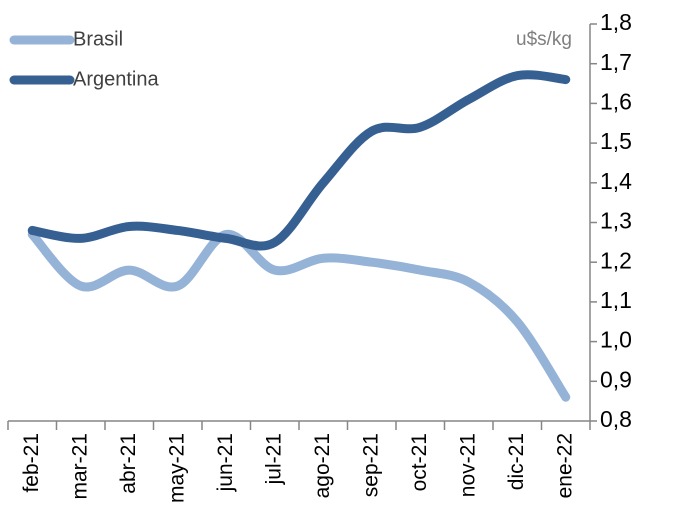 The image size is (680, 523). I want to click on x-tick-label: abr-21, so click(128, 463).